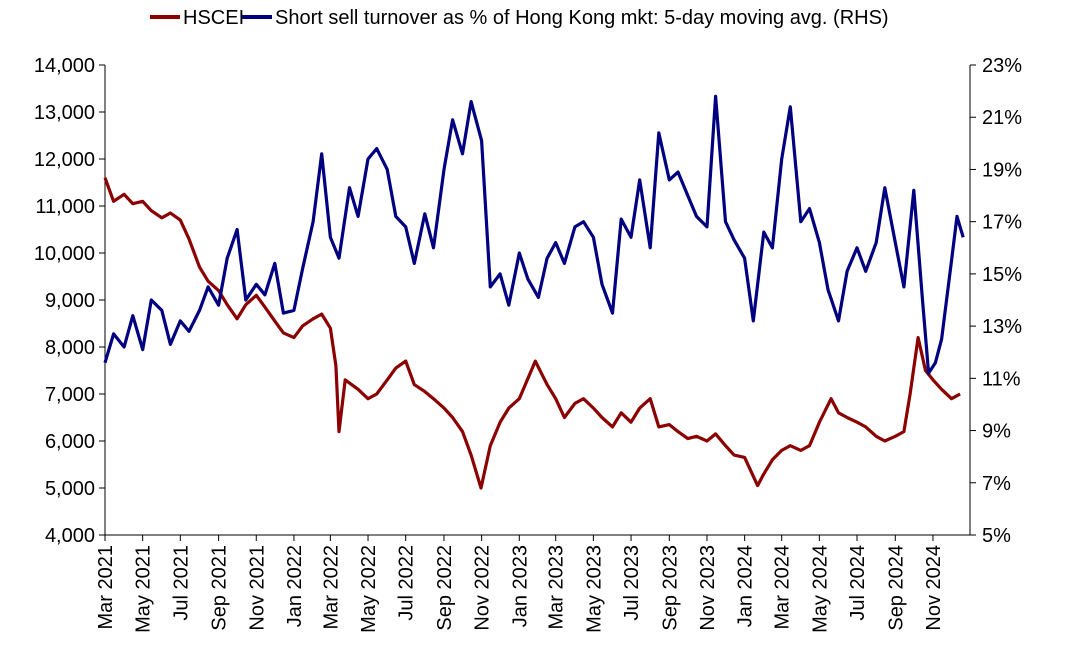 The image size is (1080, 662). What do you see at coordinates (820, 589) in the screenshot?
I see `x-tick-label: May 2024` at bounding box center [820, 589].